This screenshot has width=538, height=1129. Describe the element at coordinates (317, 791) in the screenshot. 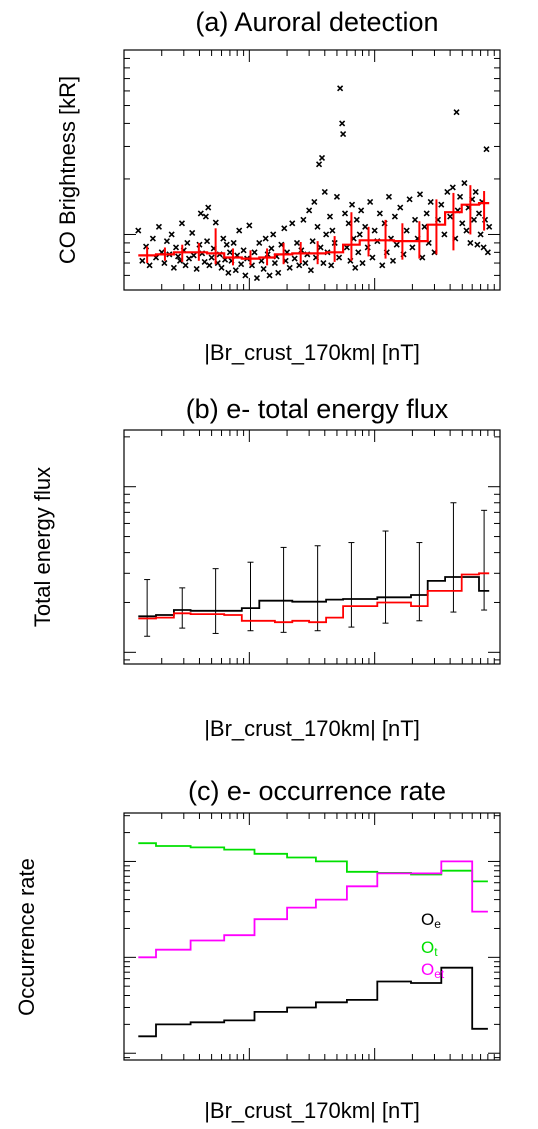

I see `panel-c-title: (c) e- occurrence rate` at that location.